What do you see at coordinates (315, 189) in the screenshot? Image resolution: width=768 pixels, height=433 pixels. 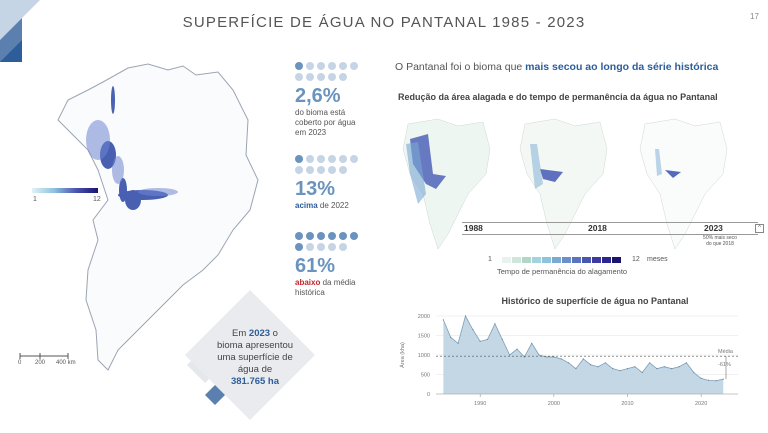 I see `stat-value: 13%` at bounding box center [315, 189].